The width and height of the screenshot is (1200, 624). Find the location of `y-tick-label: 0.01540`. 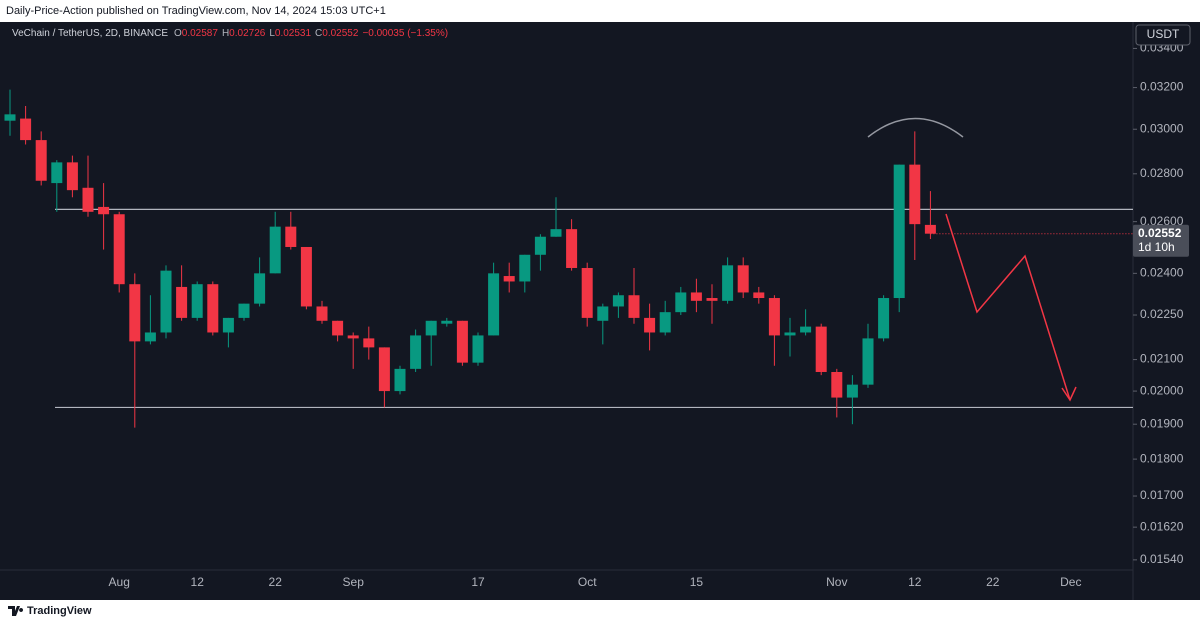

y-tick-label: 0.01540 is located at coordinates (1162, 559).